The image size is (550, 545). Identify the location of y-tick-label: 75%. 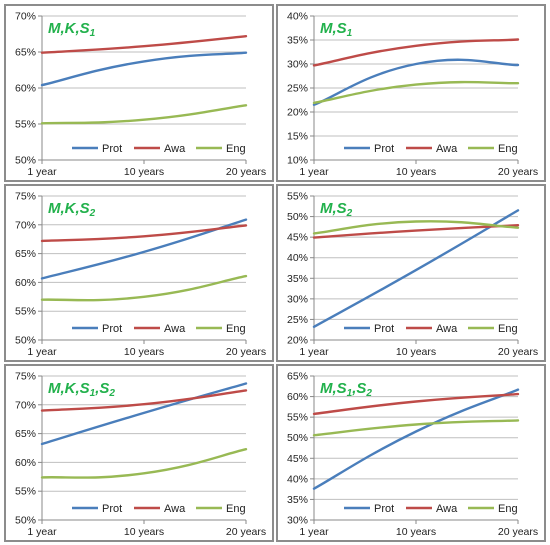
(25, 377).